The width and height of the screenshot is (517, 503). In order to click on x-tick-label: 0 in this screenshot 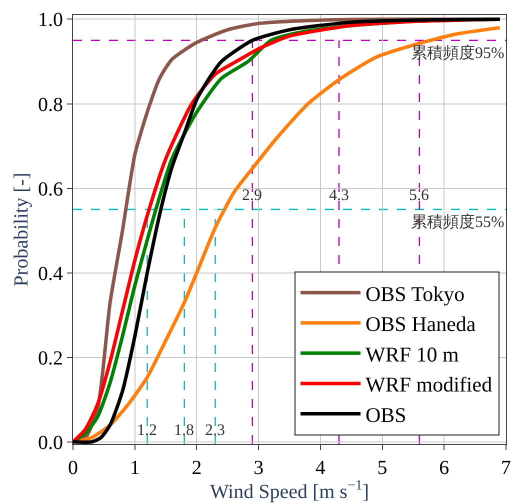, I will do `click(73, 468)`.